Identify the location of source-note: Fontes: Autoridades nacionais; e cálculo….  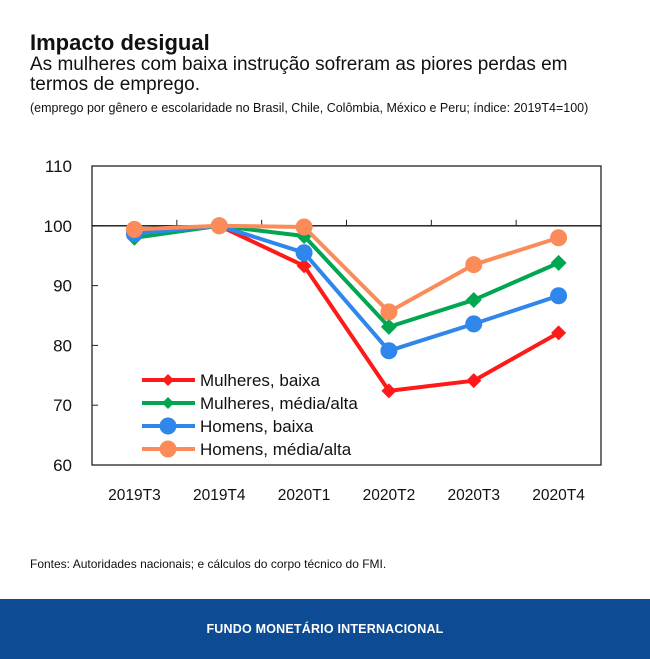
(208, 564).